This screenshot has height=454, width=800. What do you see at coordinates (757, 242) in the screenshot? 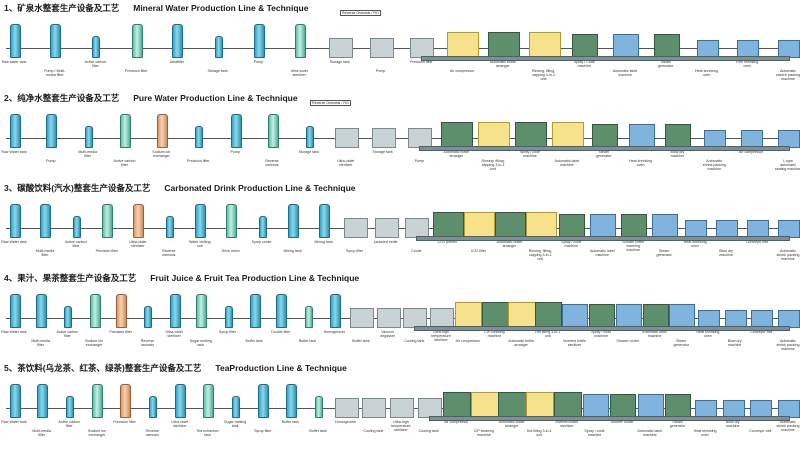
I see `equipment-label: Conveyor belt` at bounding box center [757, 242].